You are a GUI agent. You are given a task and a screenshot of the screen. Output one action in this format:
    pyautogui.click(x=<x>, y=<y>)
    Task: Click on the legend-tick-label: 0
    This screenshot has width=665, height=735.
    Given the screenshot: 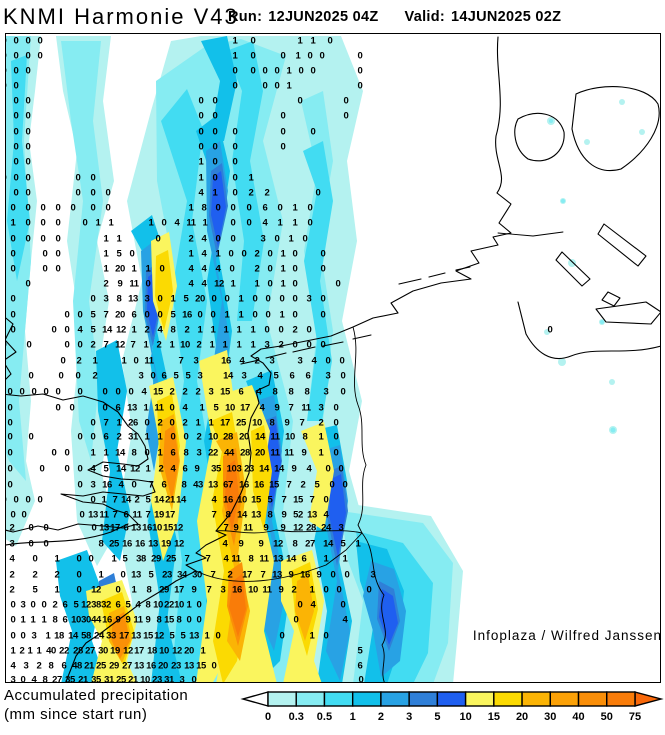 What is the action you would take?
    pyautogui.click(x=268, y=717)
    